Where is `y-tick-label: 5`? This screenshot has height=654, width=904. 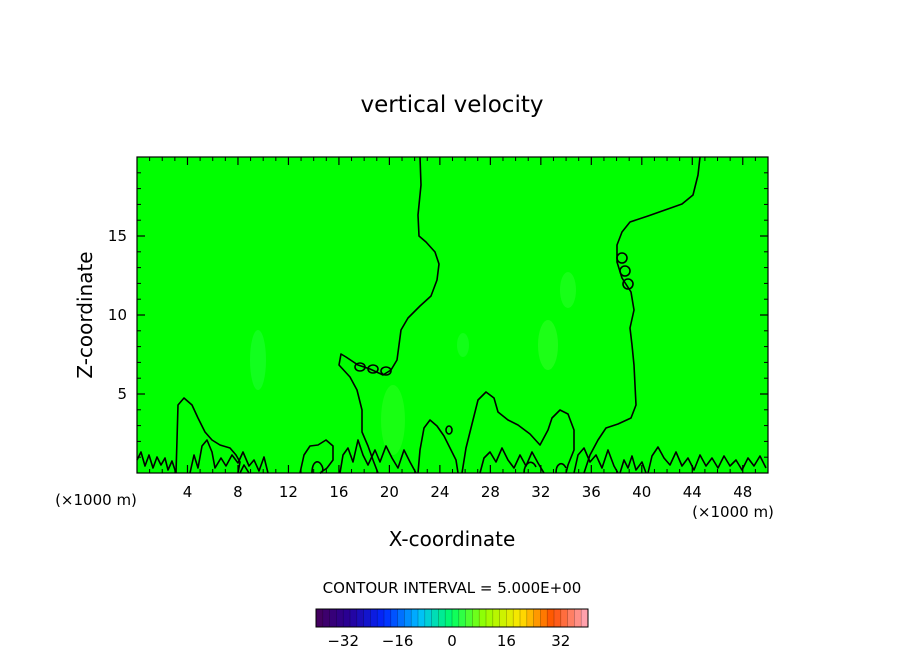 y-tick-label: 5 is located at coordinates (122, 394).